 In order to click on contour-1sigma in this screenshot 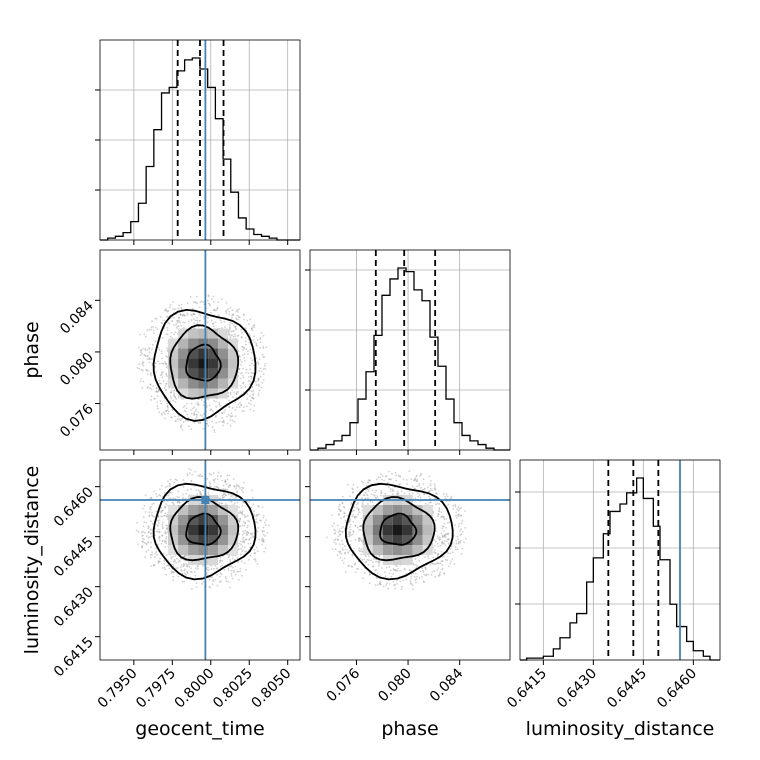, I will do `click(203, 529)`.